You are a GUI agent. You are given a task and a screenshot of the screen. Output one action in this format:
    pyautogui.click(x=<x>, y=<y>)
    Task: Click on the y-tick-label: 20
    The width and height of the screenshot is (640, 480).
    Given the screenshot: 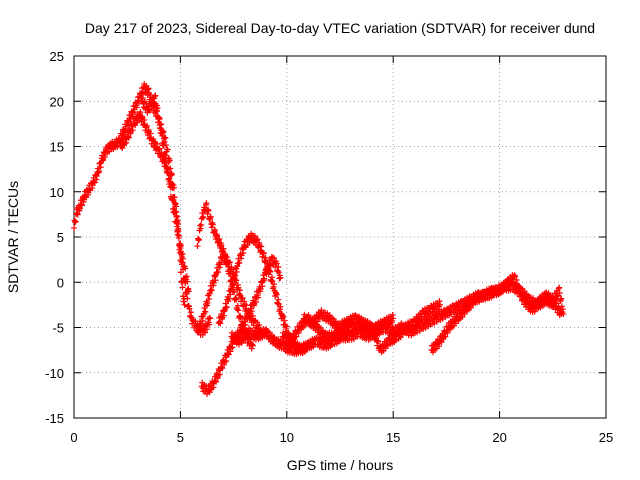 What is the action you would take?
    pyautogui.click(x=57, y=101)
    